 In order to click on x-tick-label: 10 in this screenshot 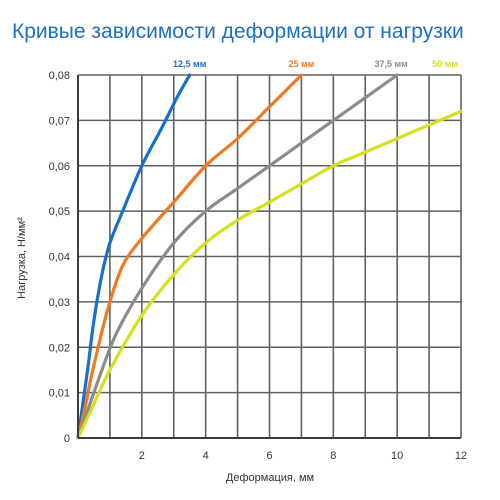, I will do `click(397, 456)`.